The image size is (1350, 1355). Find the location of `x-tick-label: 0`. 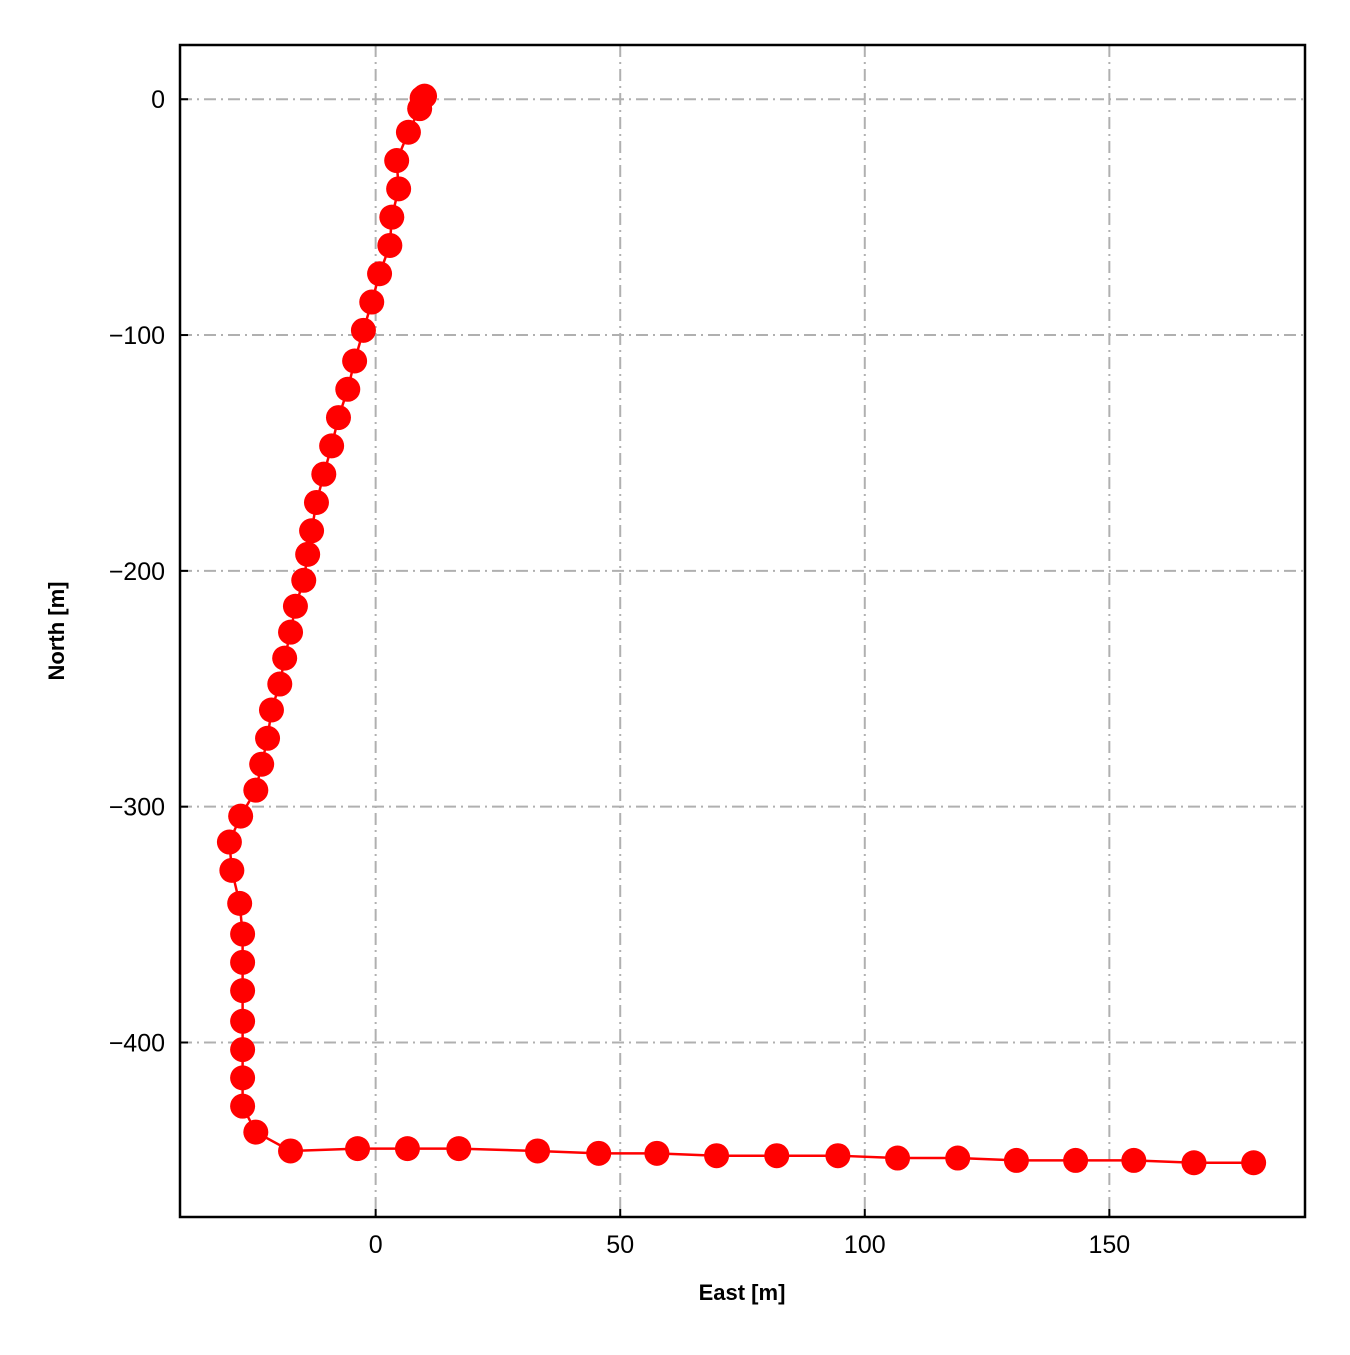

x-tick-label: 0 is located at coordinates (376, 1245).